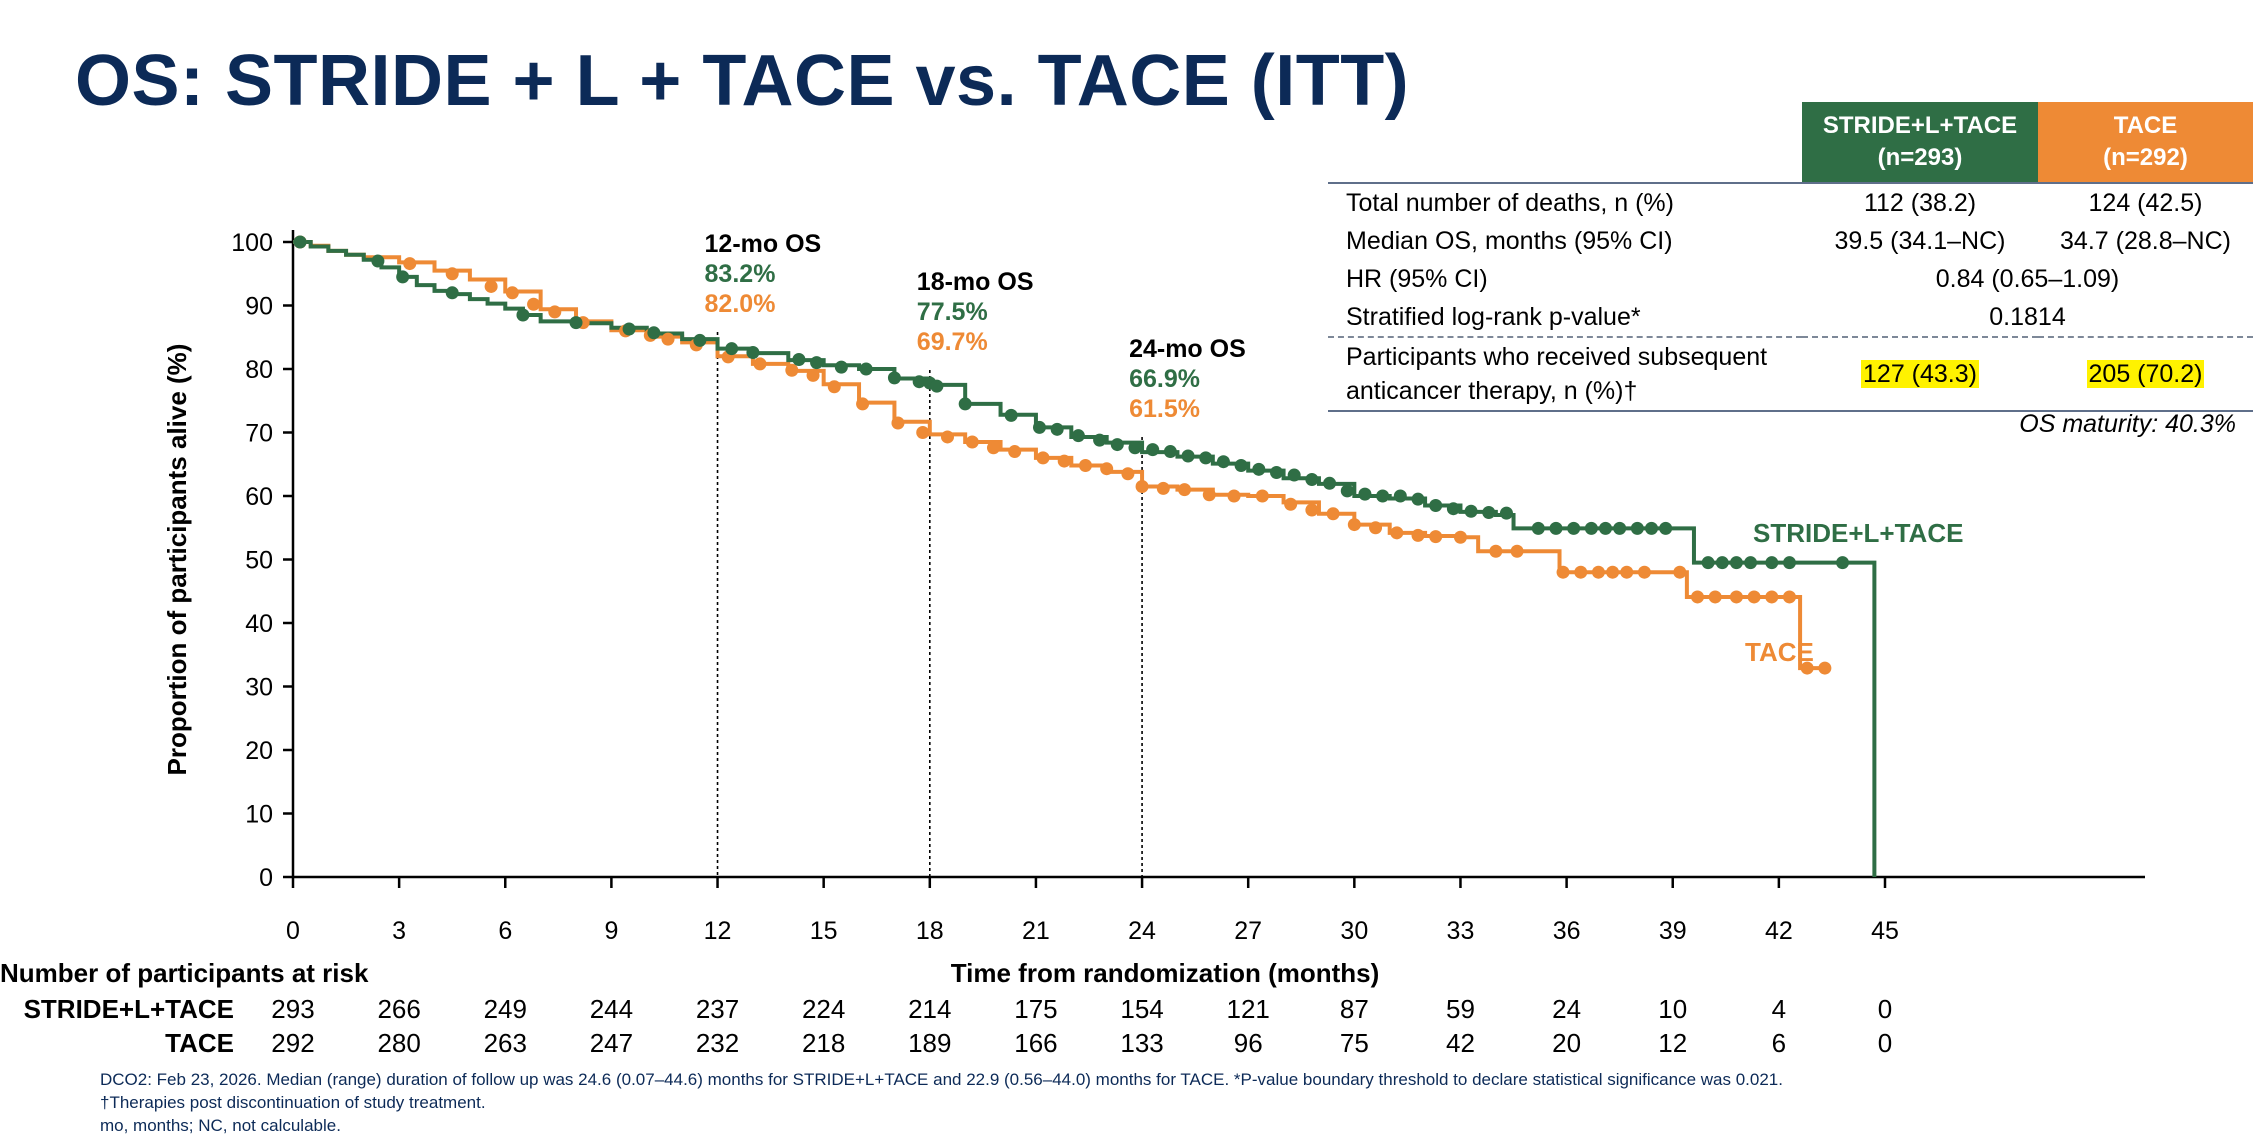 This screenshot has height=1146, width=2260. Describe the element at coordinates (1858, 533) in the screenshot. I see `stride-series-label: STRIDE+L+TACE` at that location.